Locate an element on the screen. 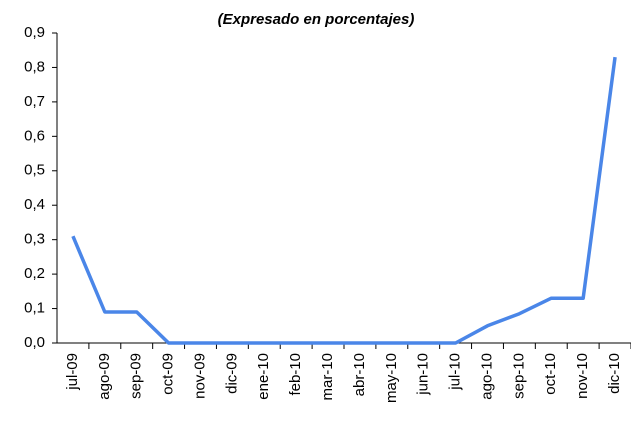 The image size is (631, 424). y-tick-label: 0,7 is located at coordinates (34, 101).